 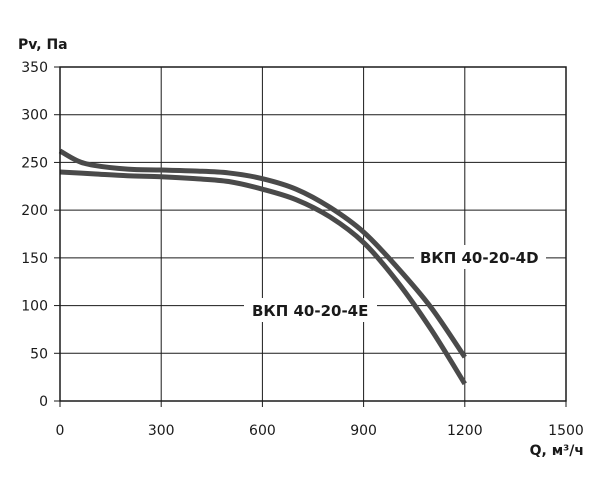 I want to click on y-axis-label: Pv, Па, so click(x=43, y=45).